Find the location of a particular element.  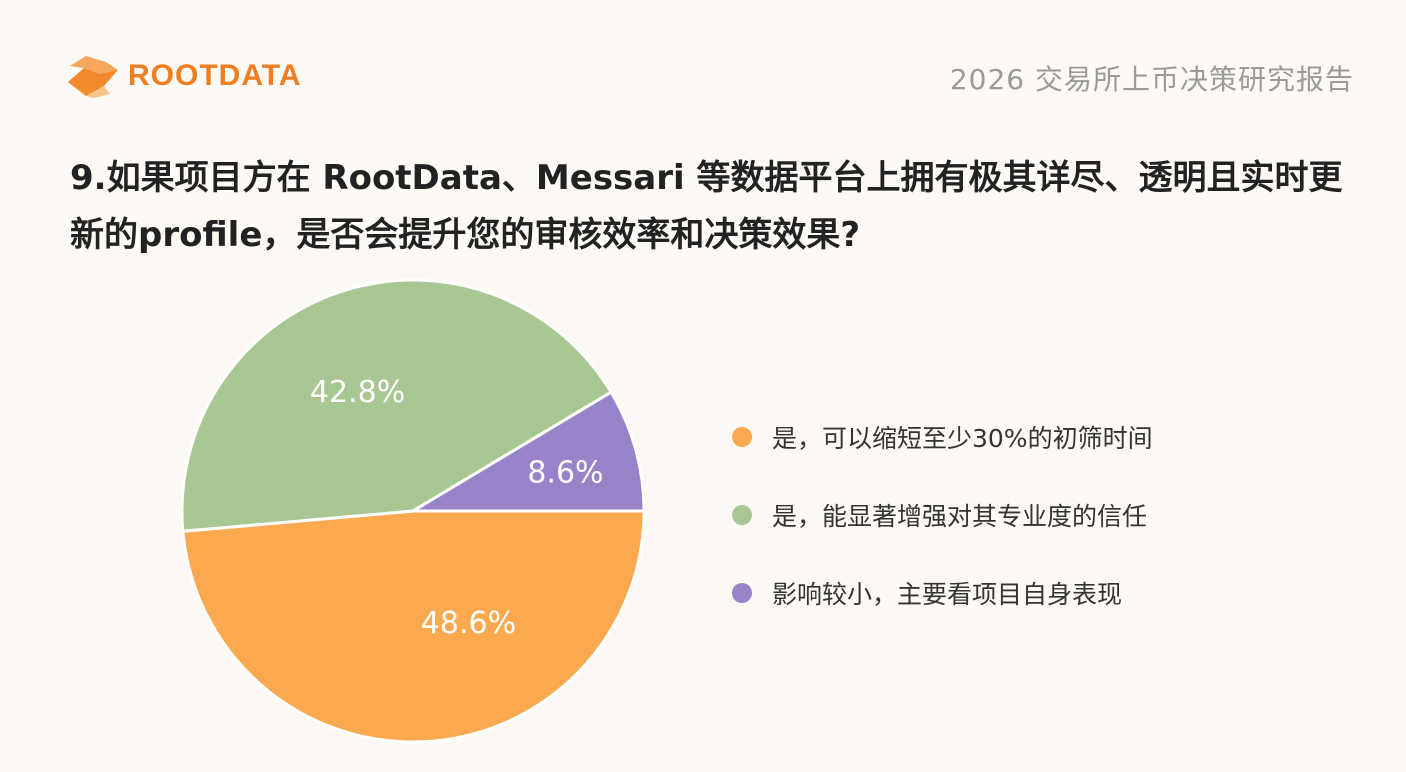

logo-text: ROOTDATA is located at coordinates (215, 75).